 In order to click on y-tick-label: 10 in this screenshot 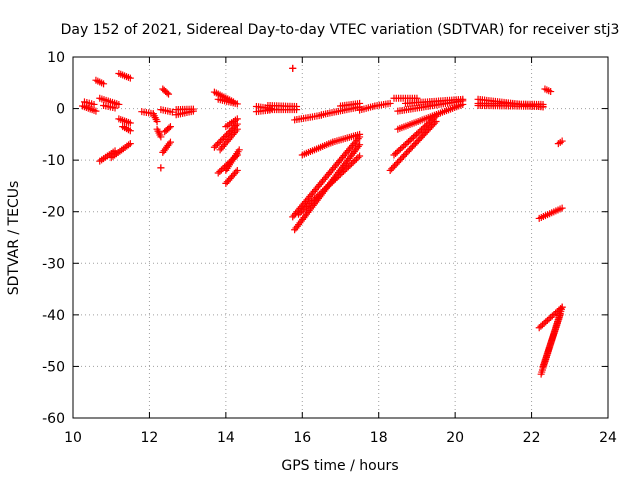, I will do `click(56, 58)`.